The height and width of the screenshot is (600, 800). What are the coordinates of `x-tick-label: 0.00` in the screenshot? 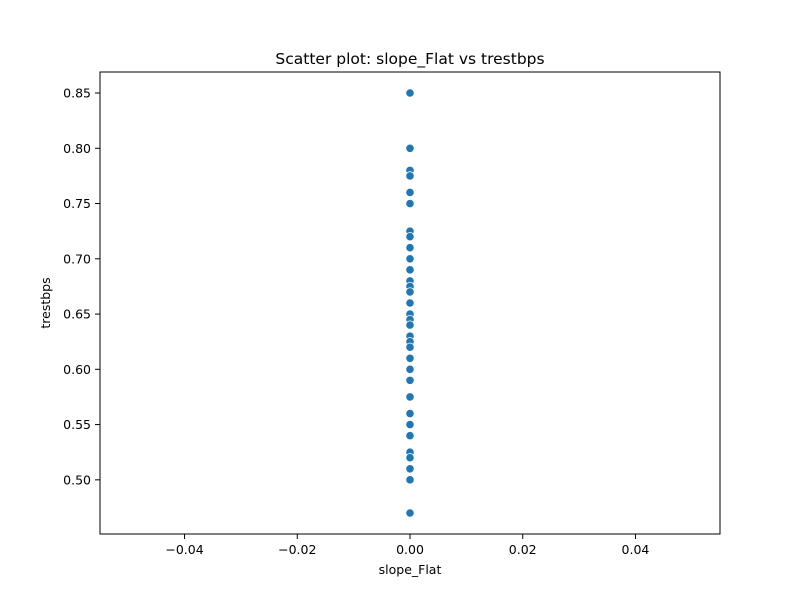 It's located at (410, 549).